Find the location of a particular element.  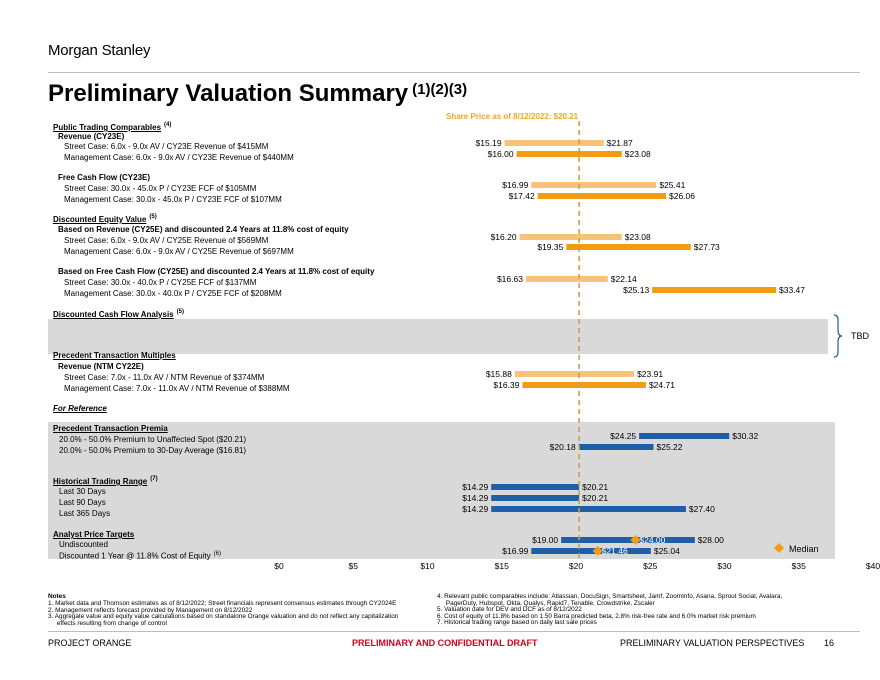

row-label-text: Discounted 1 Year @ 11.8% Cost of Equity is located at coordinates (135, 556).